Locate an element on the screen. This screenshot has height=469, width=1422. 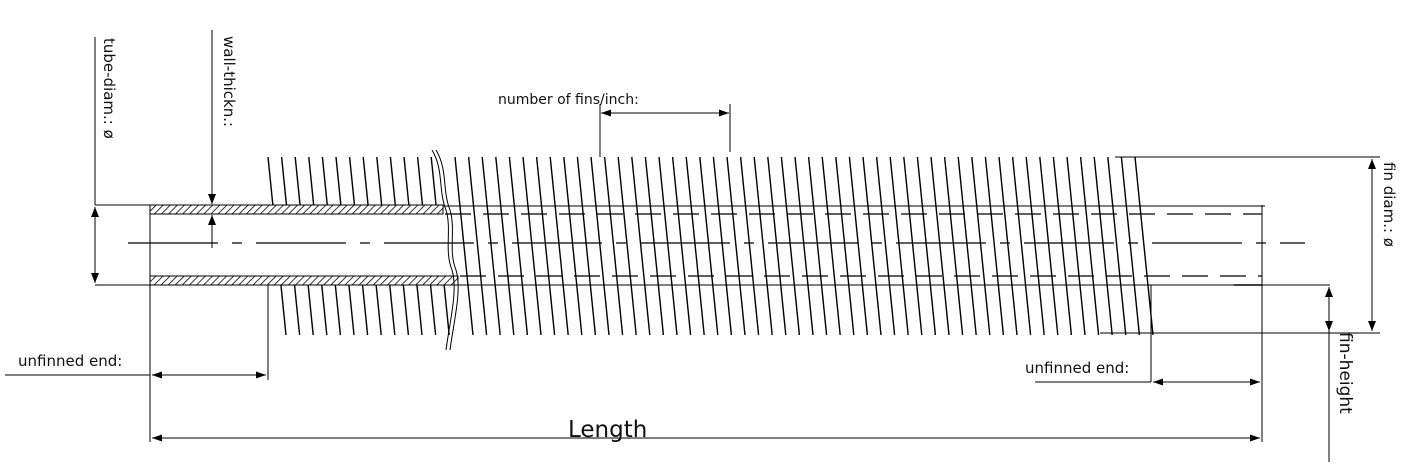
fins-per-inch-label: number of fins/inch: is located at coordinates (568, 100).